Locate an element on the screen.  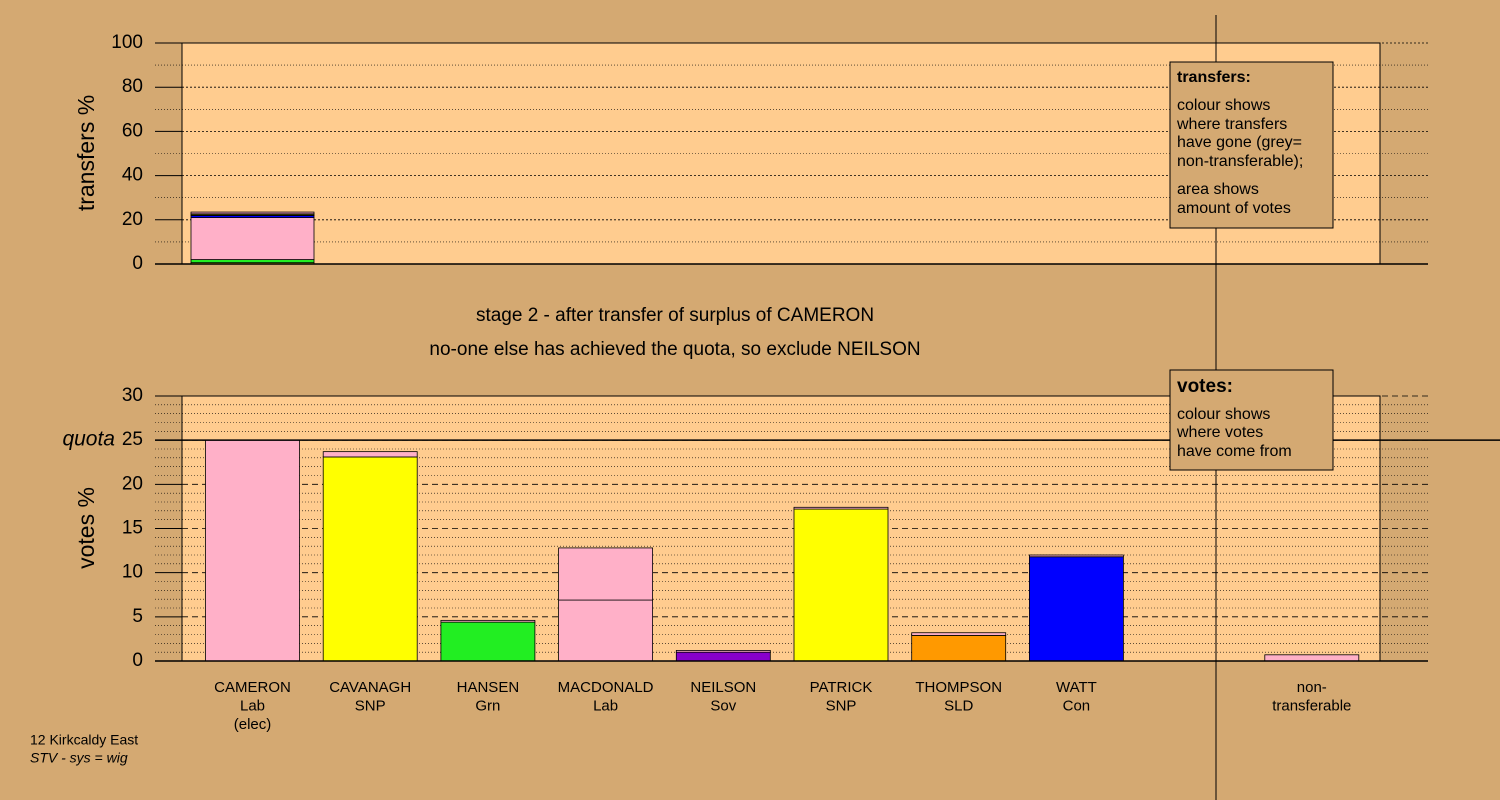
note-line: have come from is located at coordinates (1234, 451).